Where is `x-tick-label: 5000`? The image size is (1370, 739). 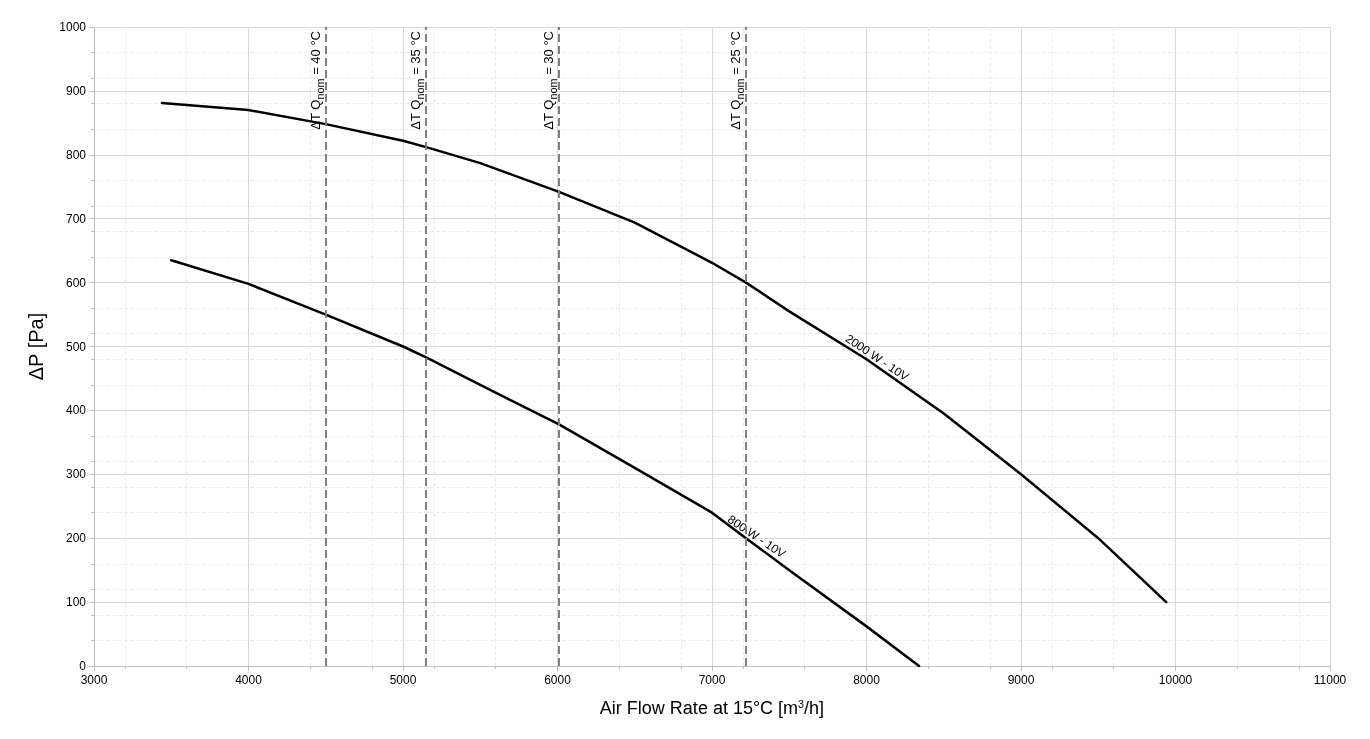
x-tick-label: 5000 is located at coordinates (403, 680).